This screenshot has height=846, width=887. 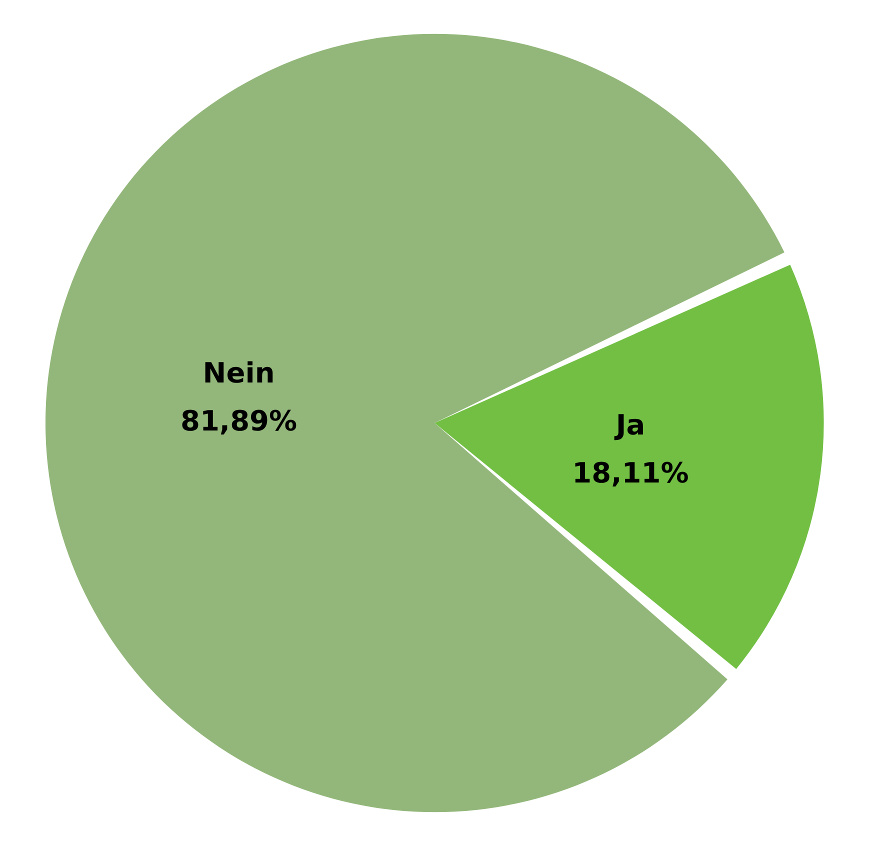 I want to click on data-label: 18,11%, so click(x=630, y=473).